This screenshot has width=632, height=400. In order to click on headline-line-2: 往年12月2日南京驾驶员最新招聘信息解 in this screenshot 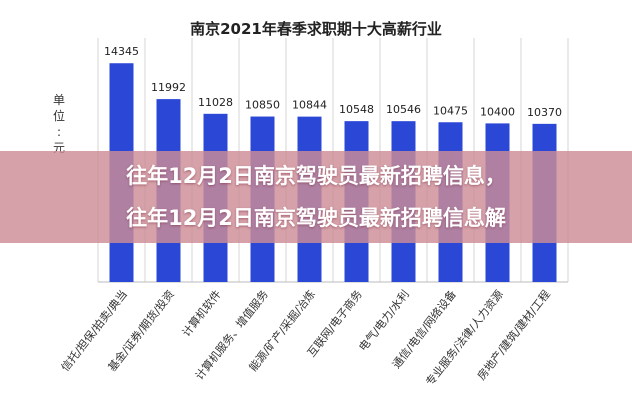, I will do `click(316, 218)`.